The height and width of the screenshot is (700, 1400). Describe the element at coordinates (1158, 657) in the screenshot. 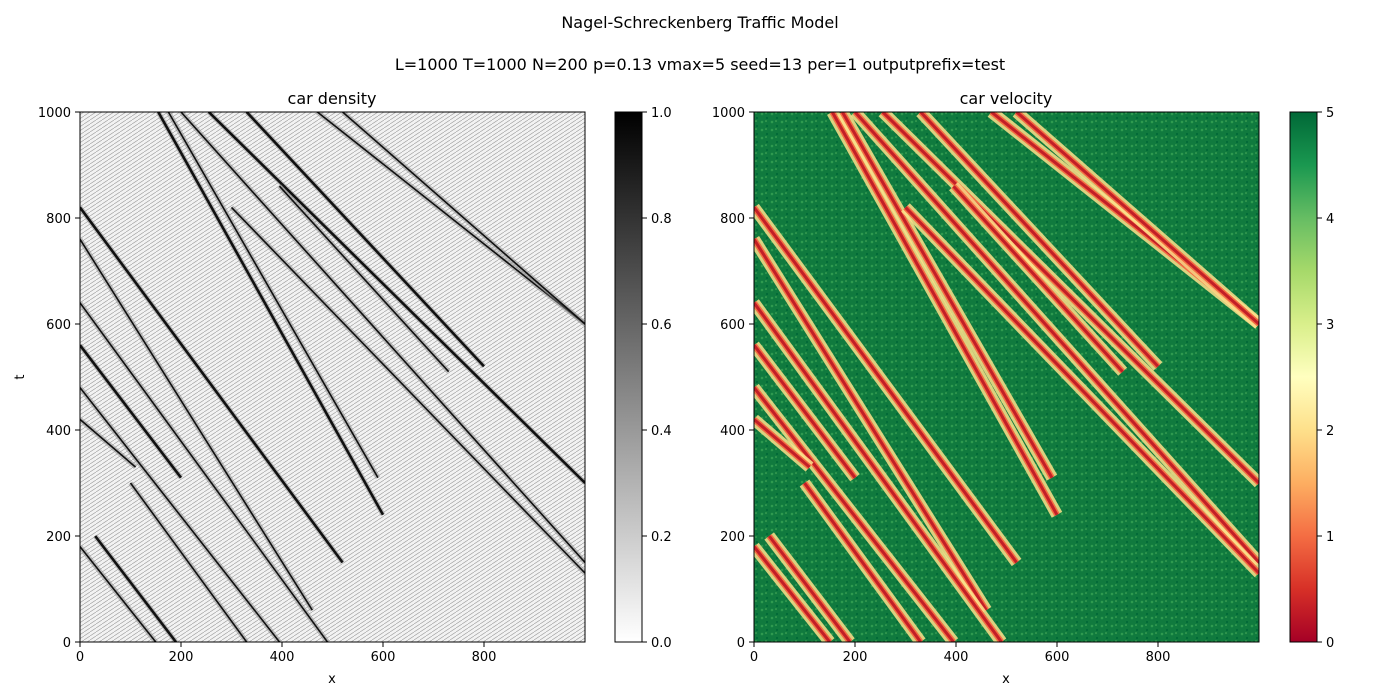

I see `velocity-x-tick-label: 800` at that location.